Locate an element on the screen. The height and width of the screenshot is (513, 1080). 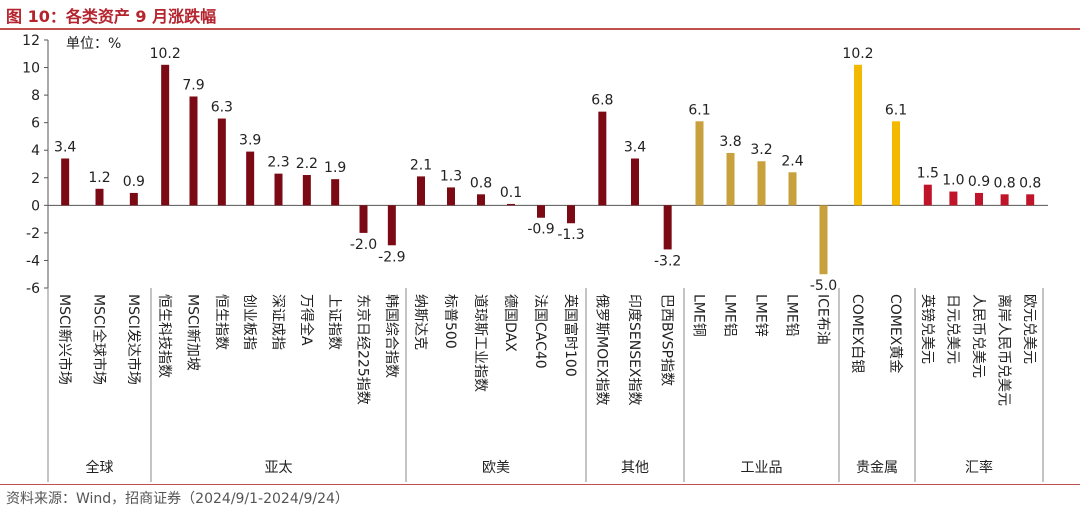
data-label: 2.1 is located at coordinates (421, 165).